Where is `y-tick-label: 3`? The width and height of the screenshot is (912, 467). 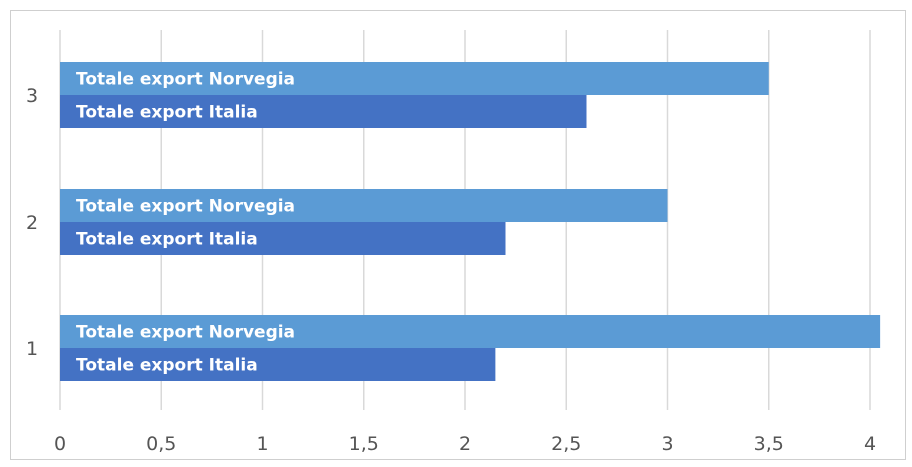 y-tick-label: 3 is located at coordinates (32, 96).